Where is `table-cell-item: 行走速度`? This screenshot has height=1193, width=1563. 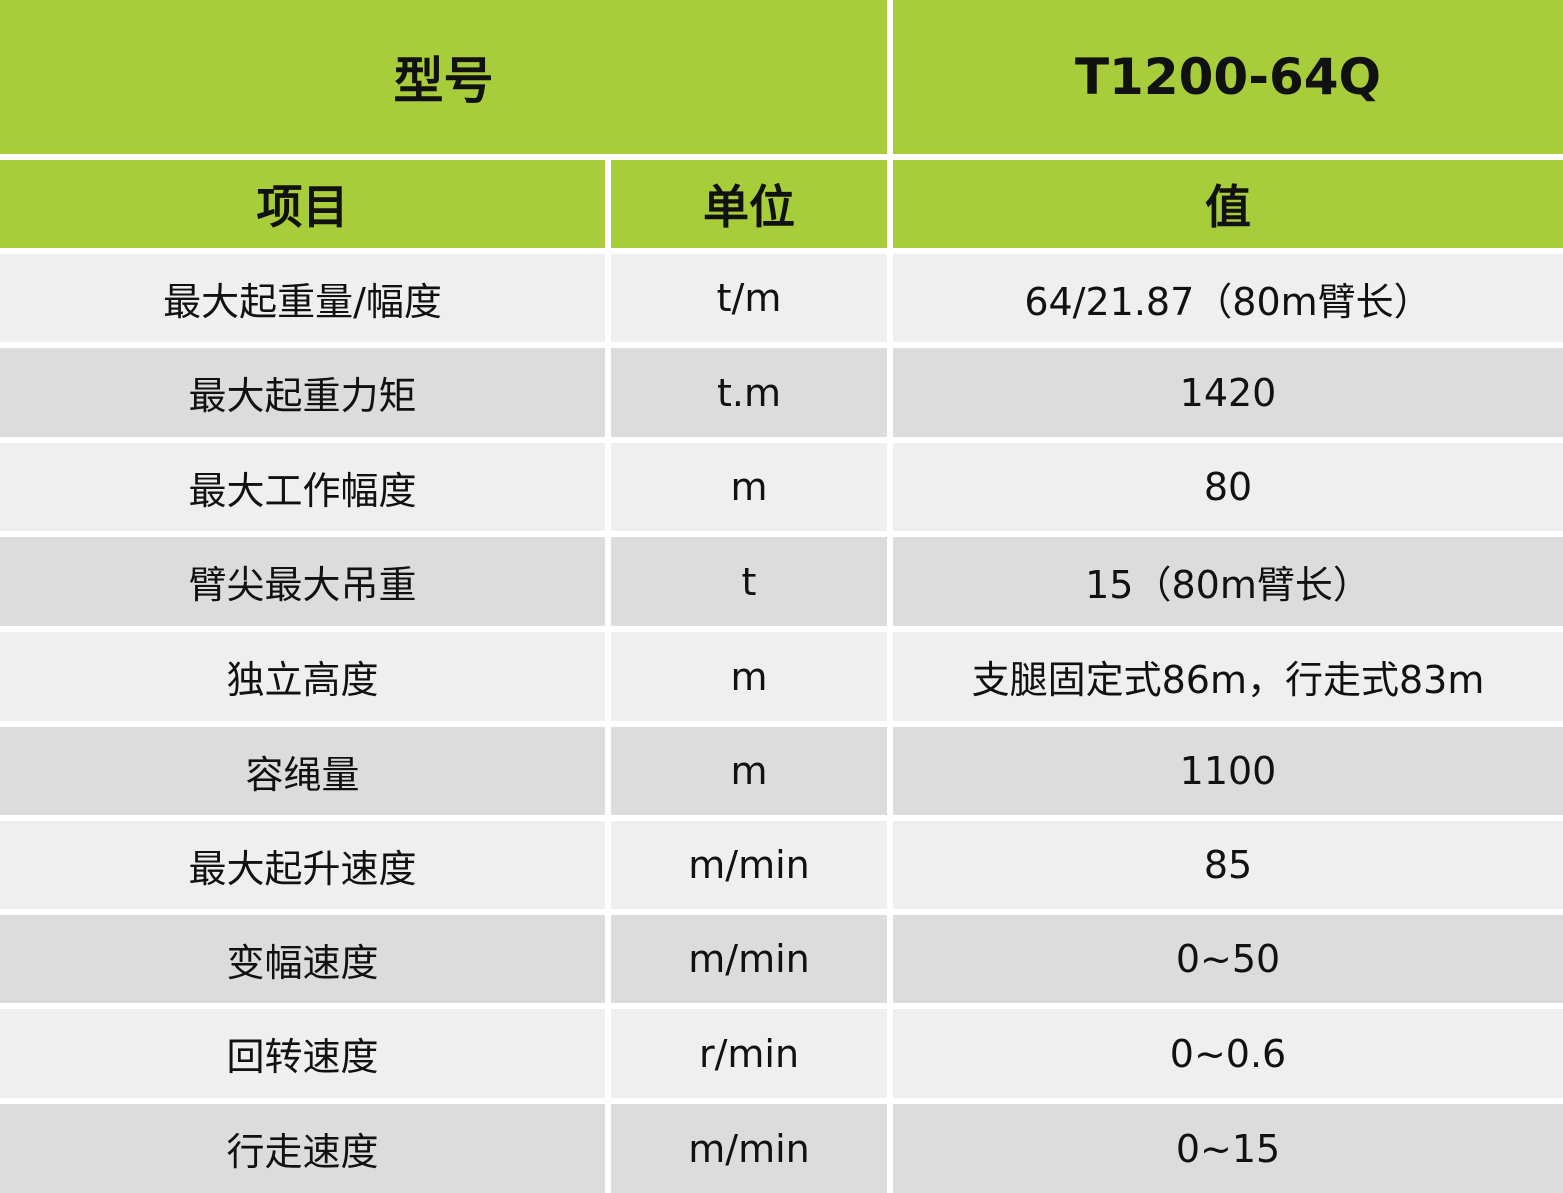 table-cell-item: 行走速度 is located at coordinates (302, 1148).